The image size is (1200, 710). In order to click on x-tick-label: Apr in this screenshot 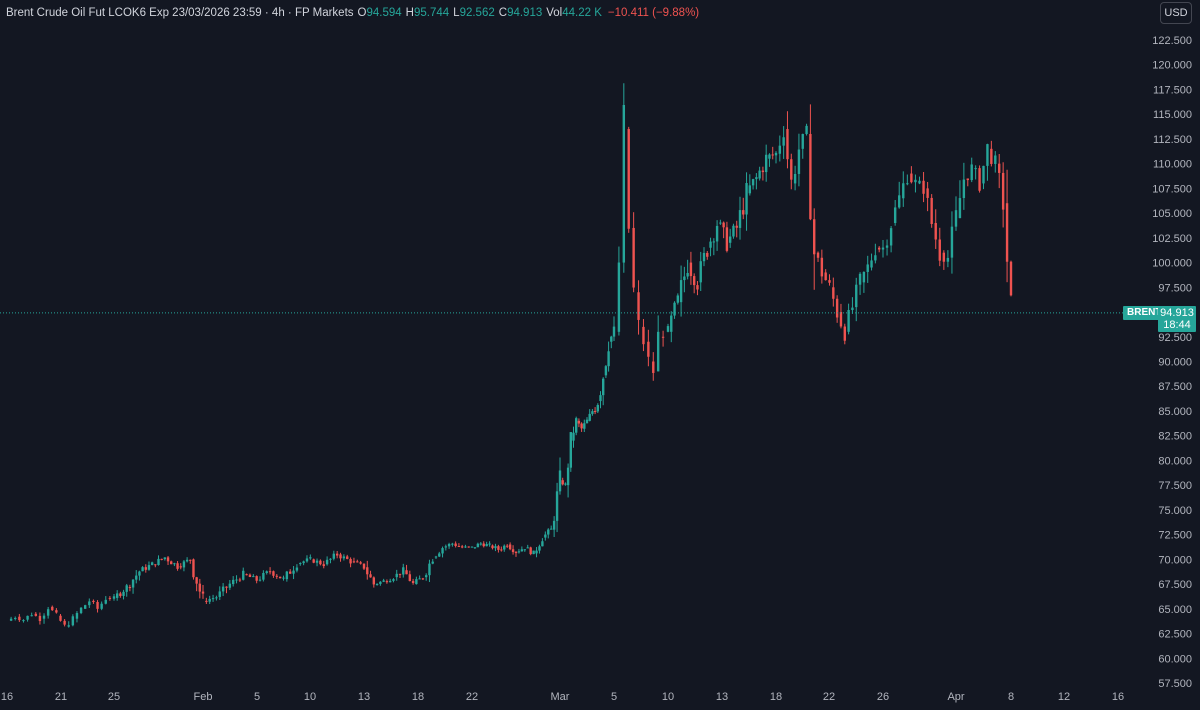, I will do `click(955, 697)`.